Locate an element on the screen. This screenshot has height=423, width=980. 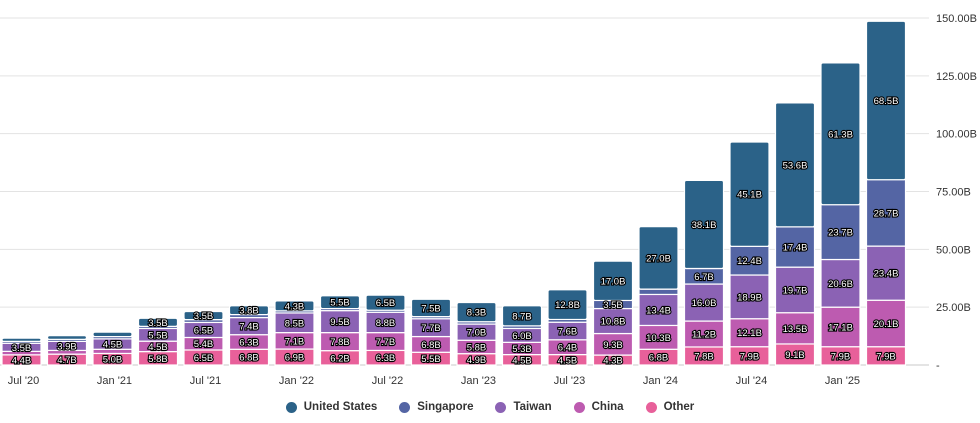
data-label-taiwan-19: 23.4B is located at coordinates (886, 274).